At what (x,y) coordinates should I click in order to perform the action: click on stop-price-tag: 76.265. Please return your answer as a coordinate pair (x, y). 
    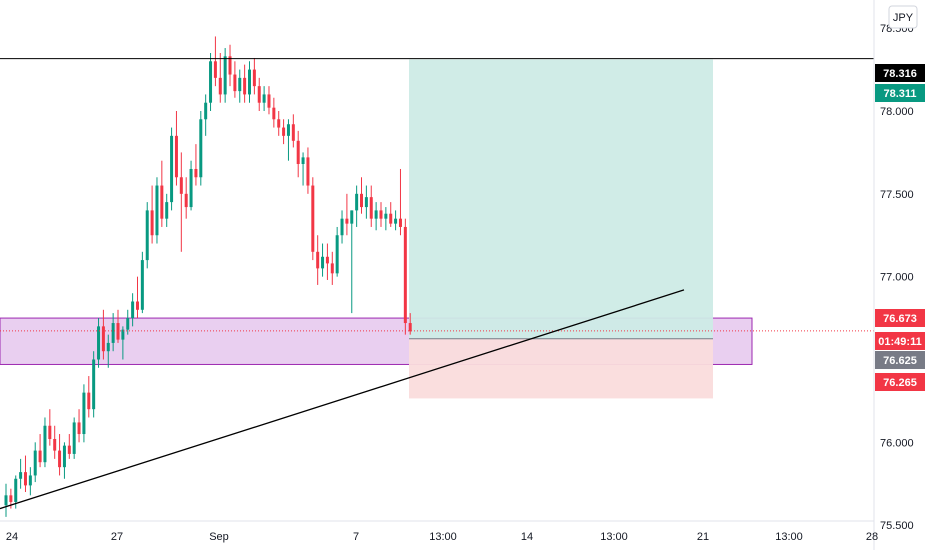
    Looking at the image, I should click on (900, 382).